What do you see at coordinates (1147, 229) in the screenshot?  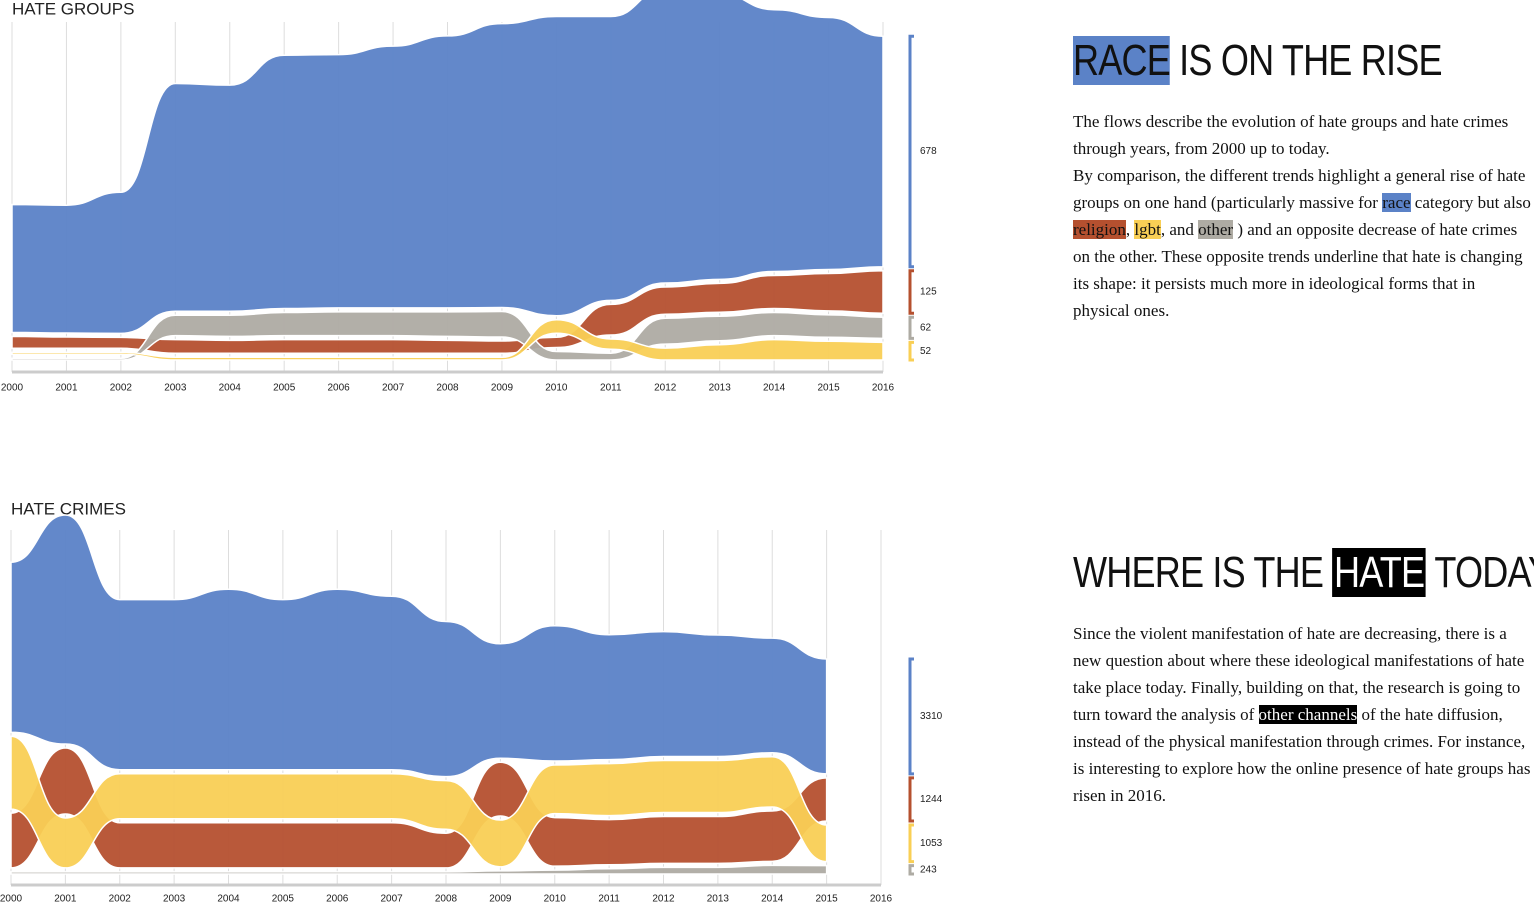 I see `highlight: lgbt` at bounding box center [1147, 229].